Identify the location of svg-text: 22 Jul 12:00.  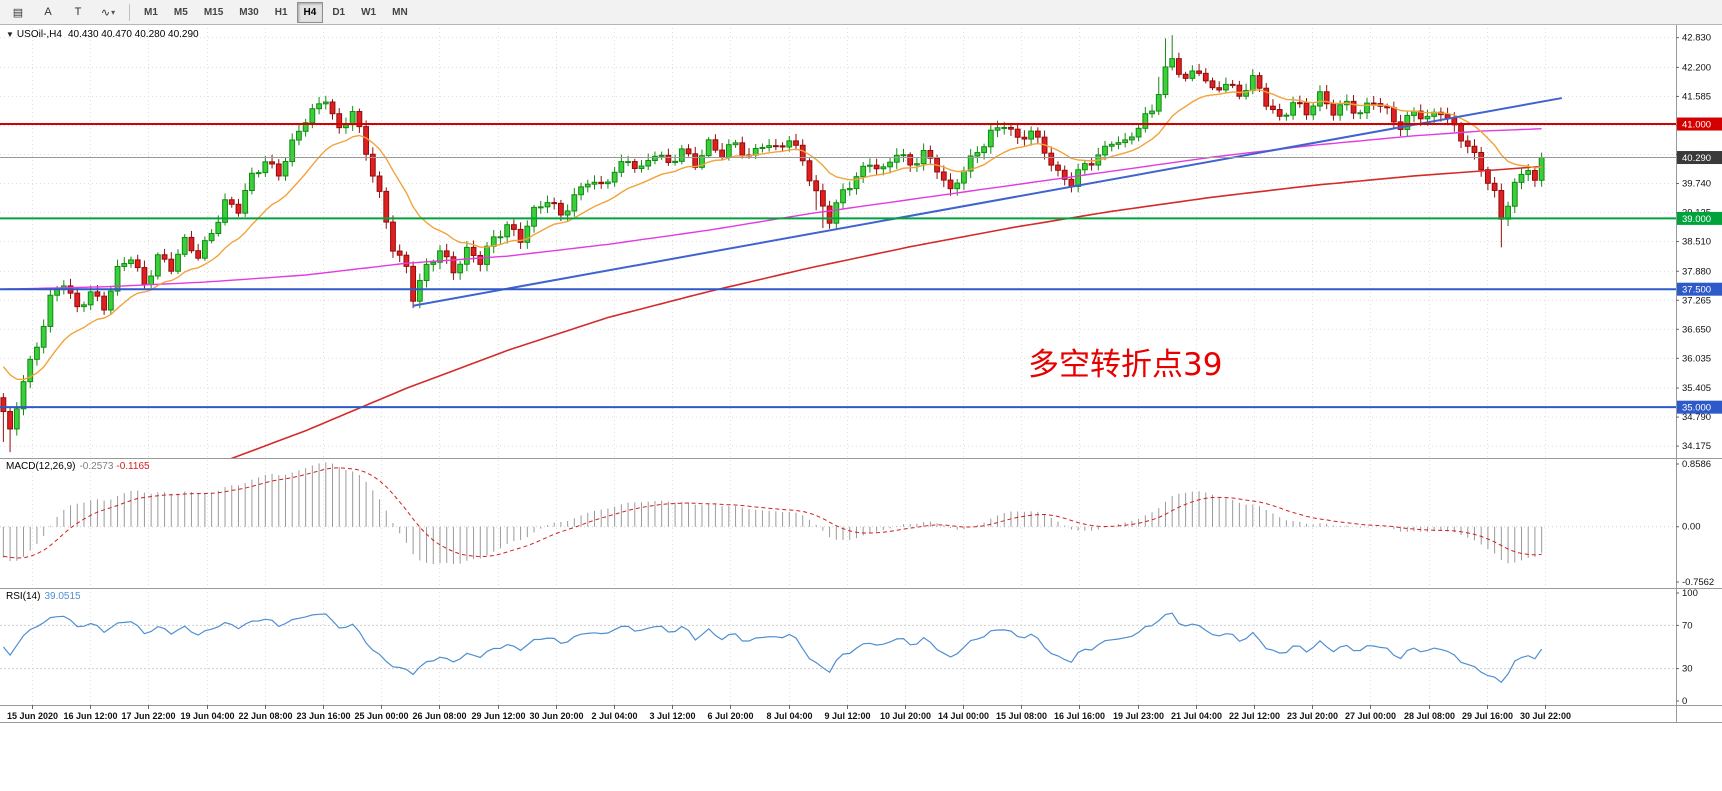
(1254, 716).